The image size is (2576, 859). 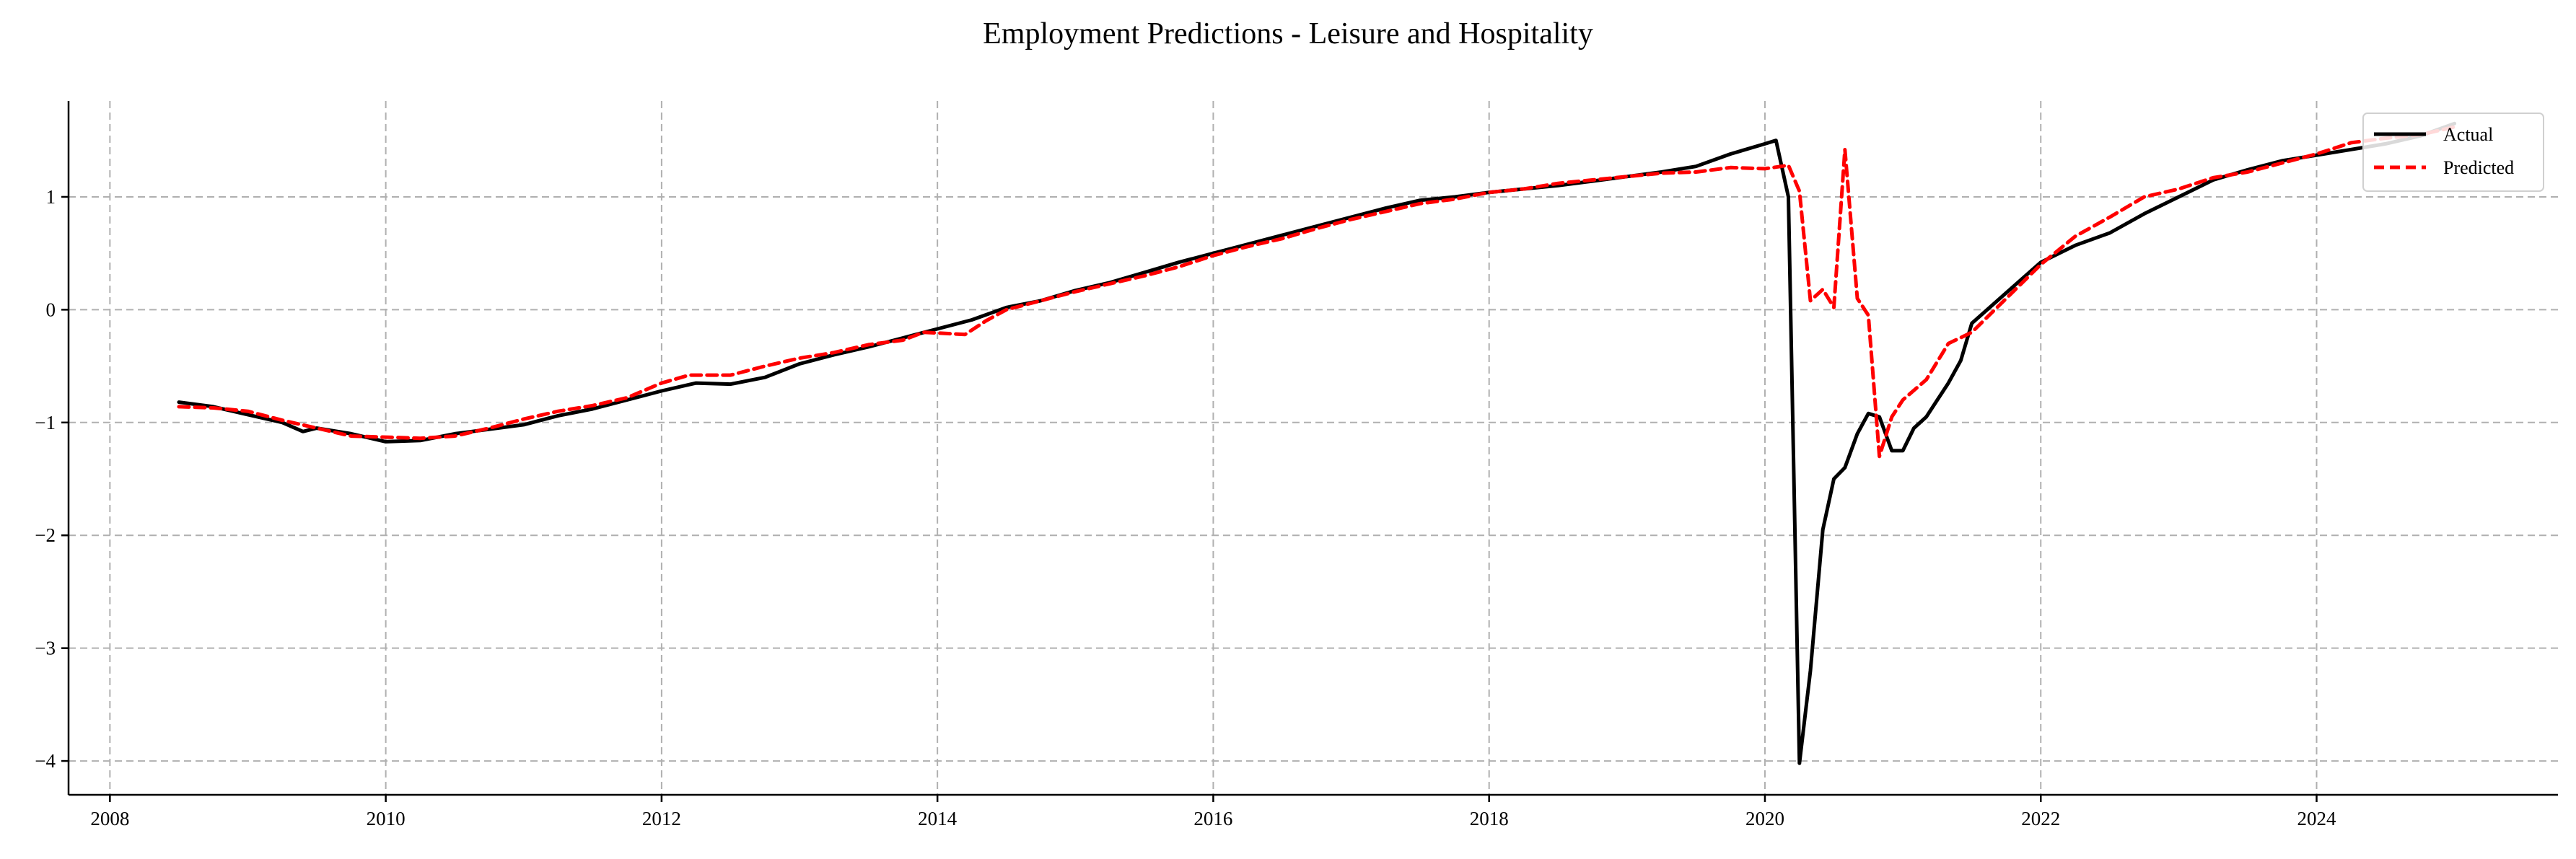 What do you see at coordinates (386, 818) in the screenshot?
I see `x-tick-label: 2010` at bounding box center [386, 818].